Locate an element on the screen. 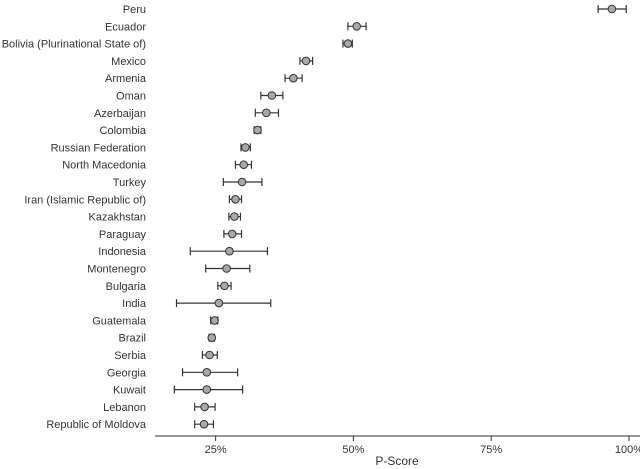 The height and width of the screenshot is (469, 640). category-label: Kazakhstan is located at coordinates (117, 218).